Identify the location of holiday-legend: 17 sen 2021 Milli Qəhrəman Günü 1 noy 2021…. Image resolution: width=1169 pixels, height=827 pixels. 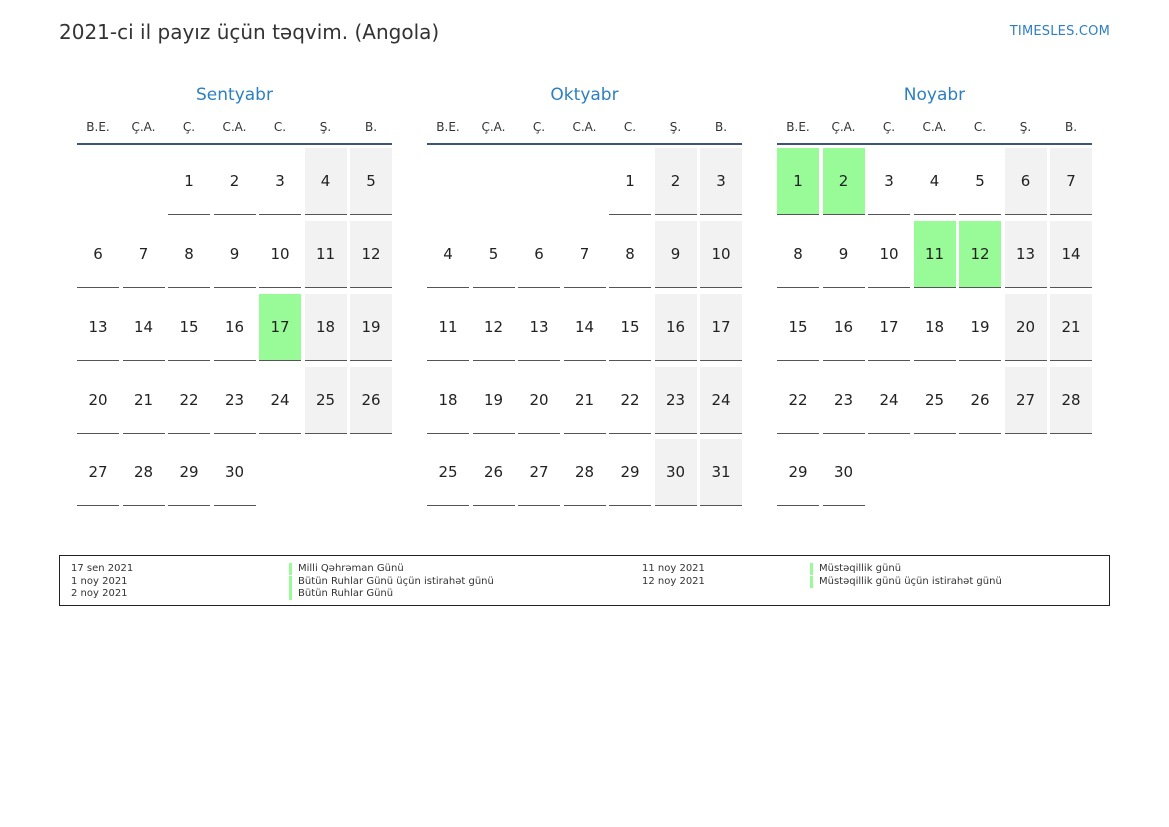
(584, 580).